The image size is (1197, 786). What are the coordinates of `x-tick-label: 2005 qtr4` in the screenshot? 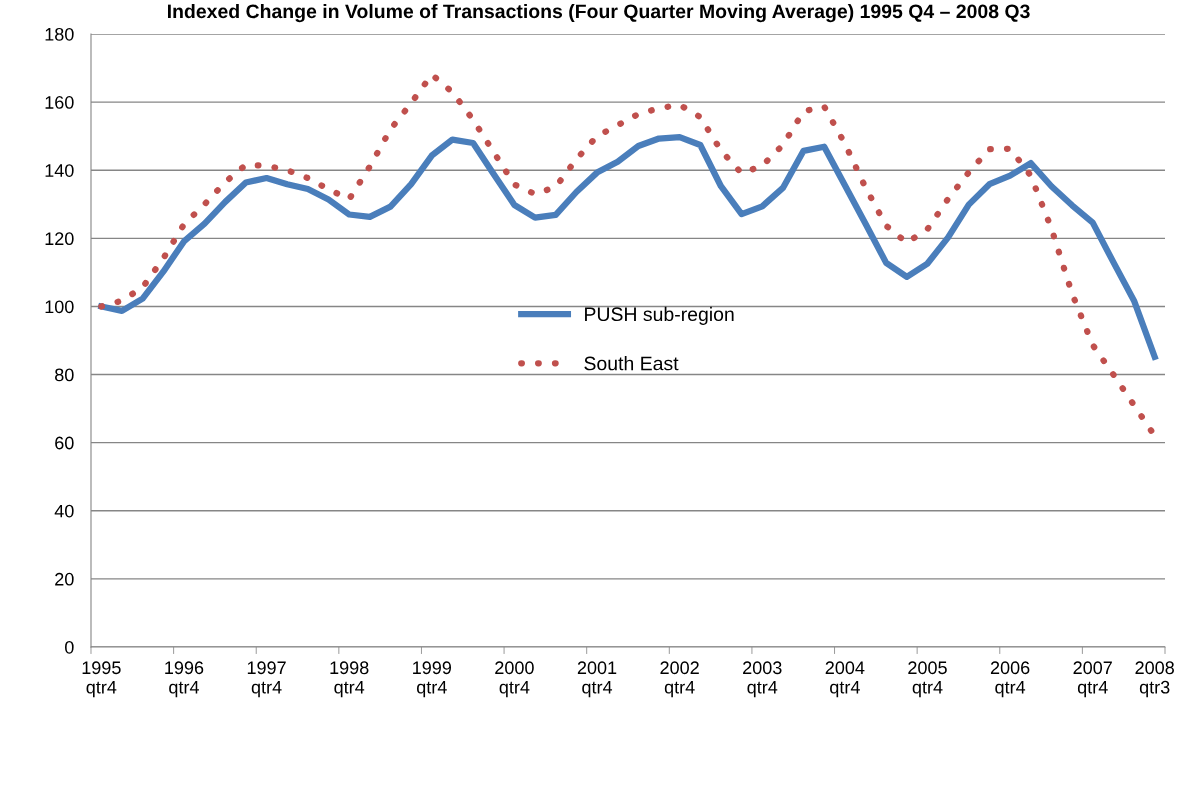 It's located at (927, 679).